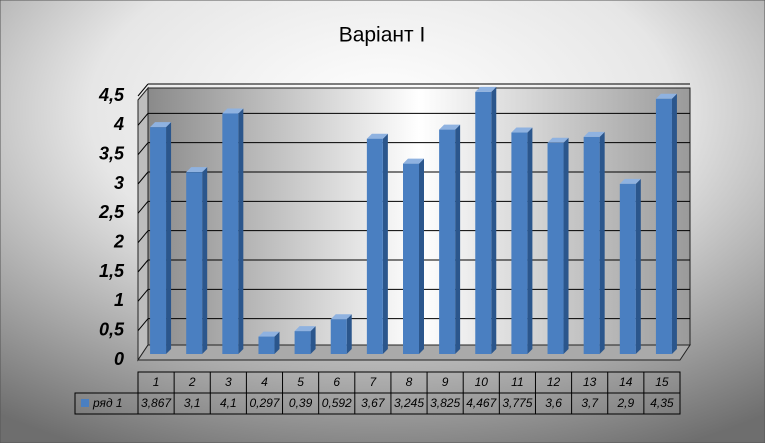  What do you see at coordinates (119, 183) in the screenshot?
I see `y-tick-label: 3` at bounding box center [119, 183].